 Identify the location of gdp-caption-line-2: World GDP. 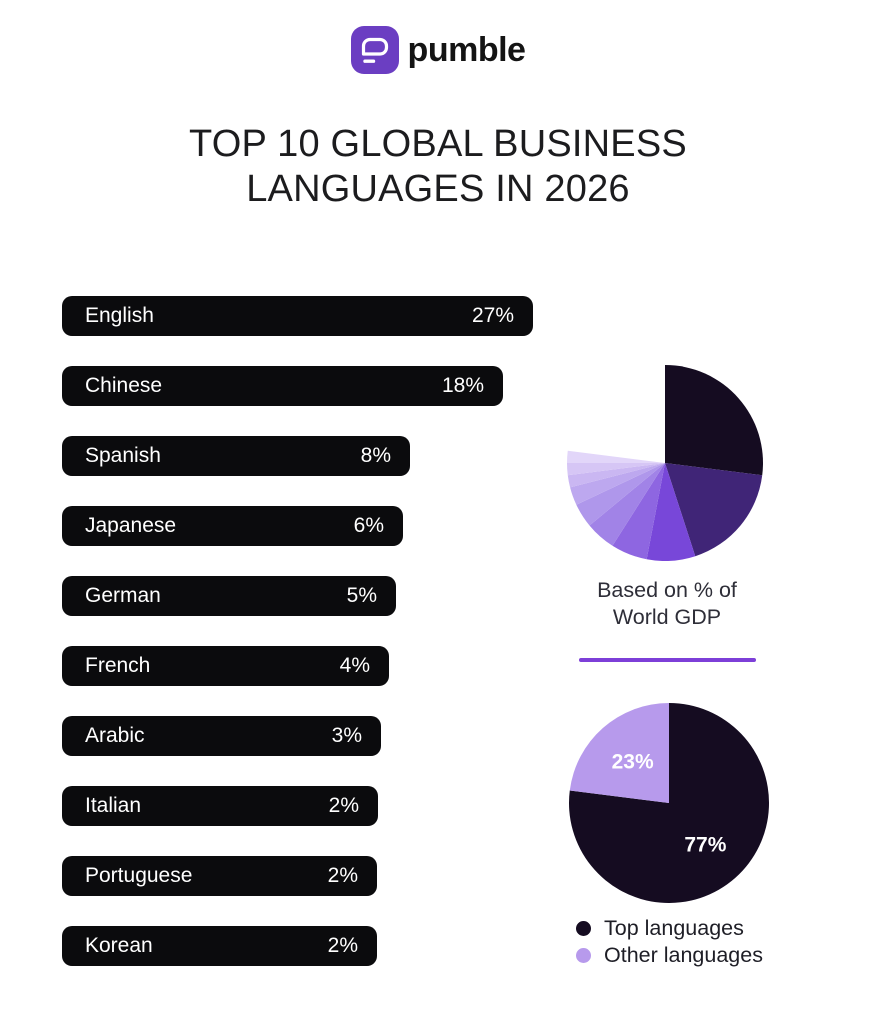
(667, 617).